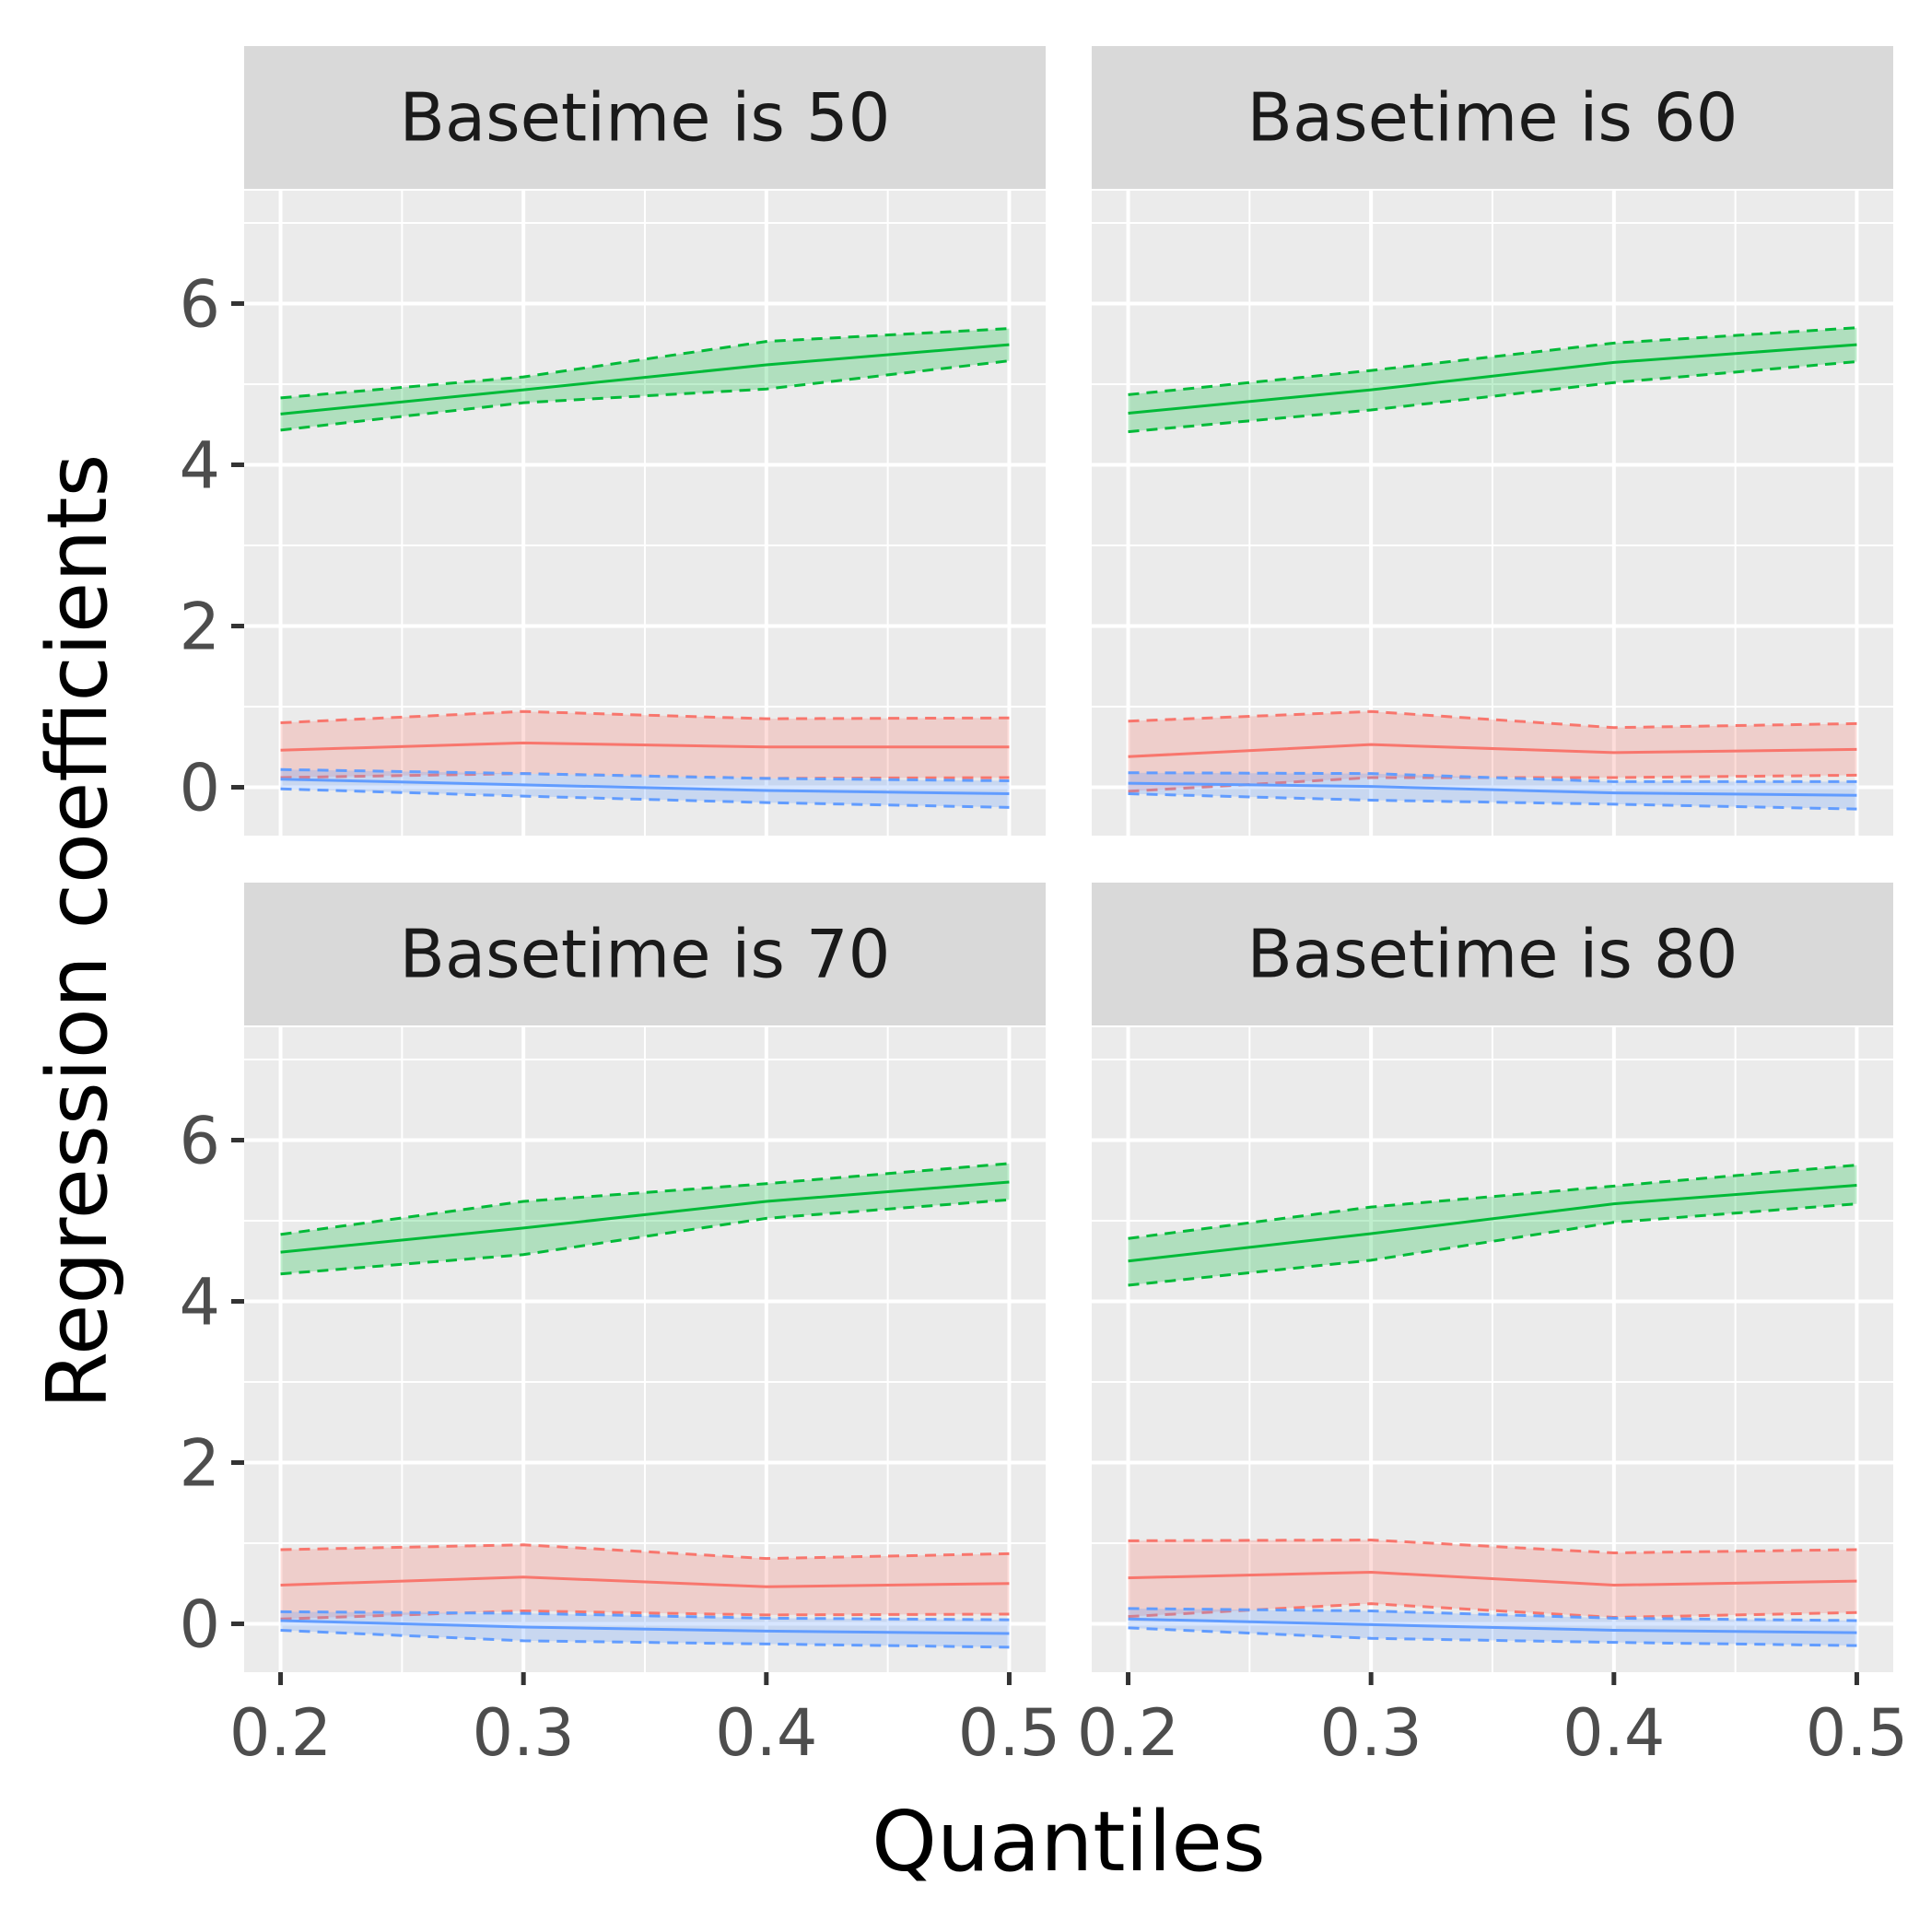  I want to click on strip-label: Basetime is 80, so click(1492, 954).